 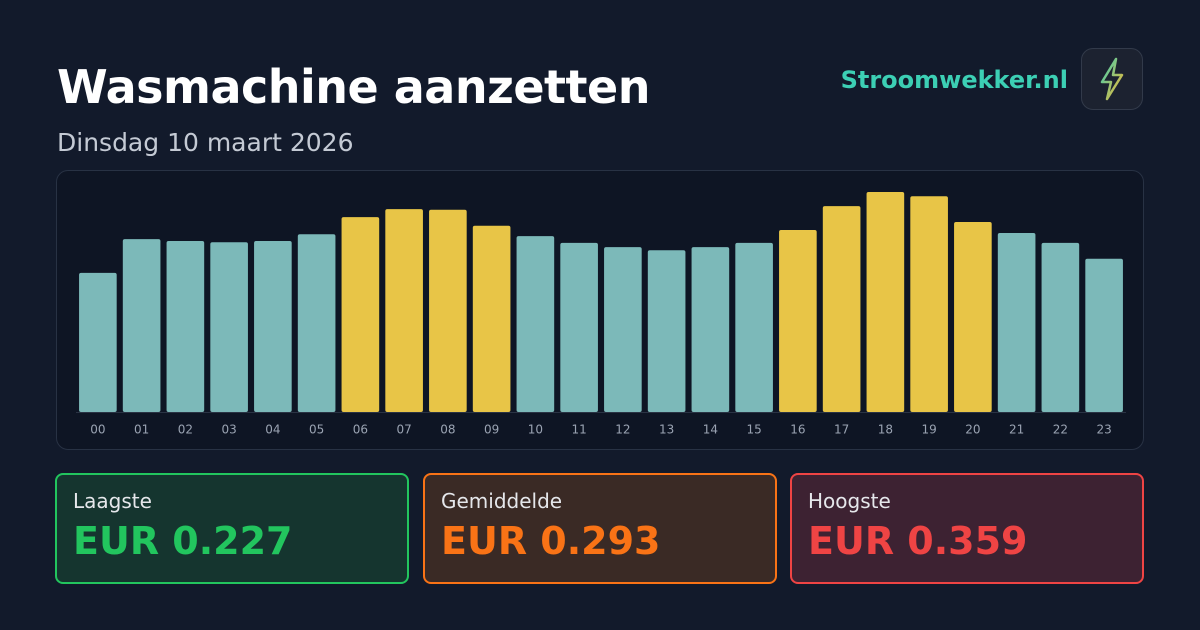 I want to click on x-tick-label: 18, so click(x=885, y=430).